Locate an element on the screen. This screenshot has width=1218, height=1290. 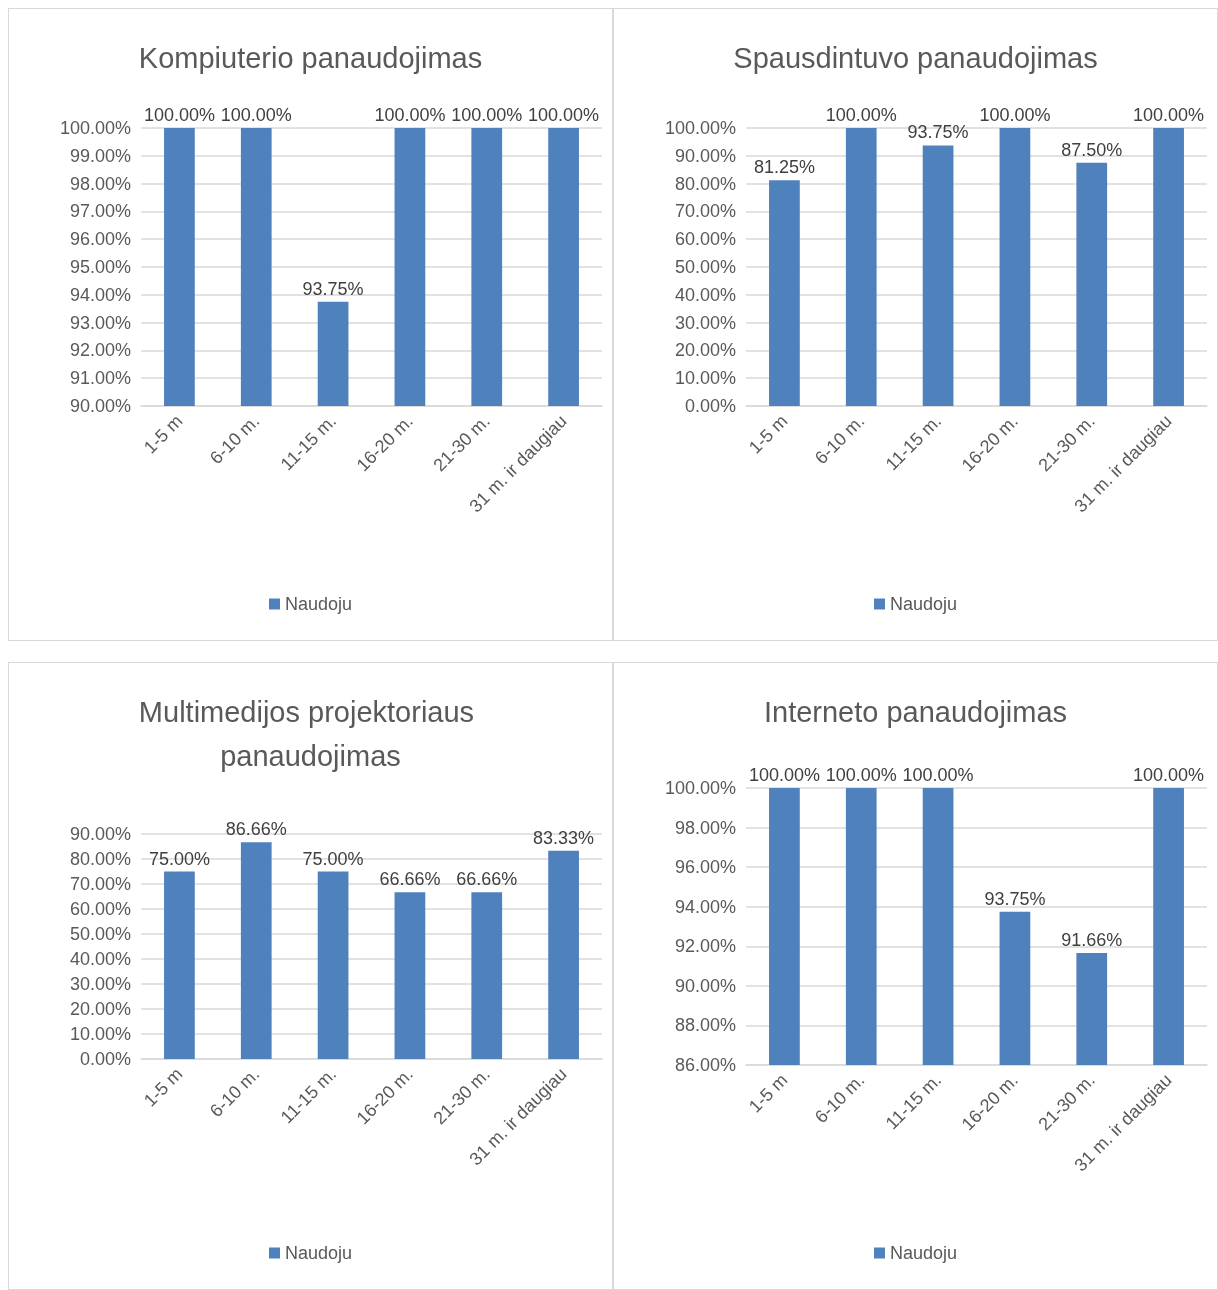
chart-title: Interneto panaudojimas is located at coordinates (915, 712).